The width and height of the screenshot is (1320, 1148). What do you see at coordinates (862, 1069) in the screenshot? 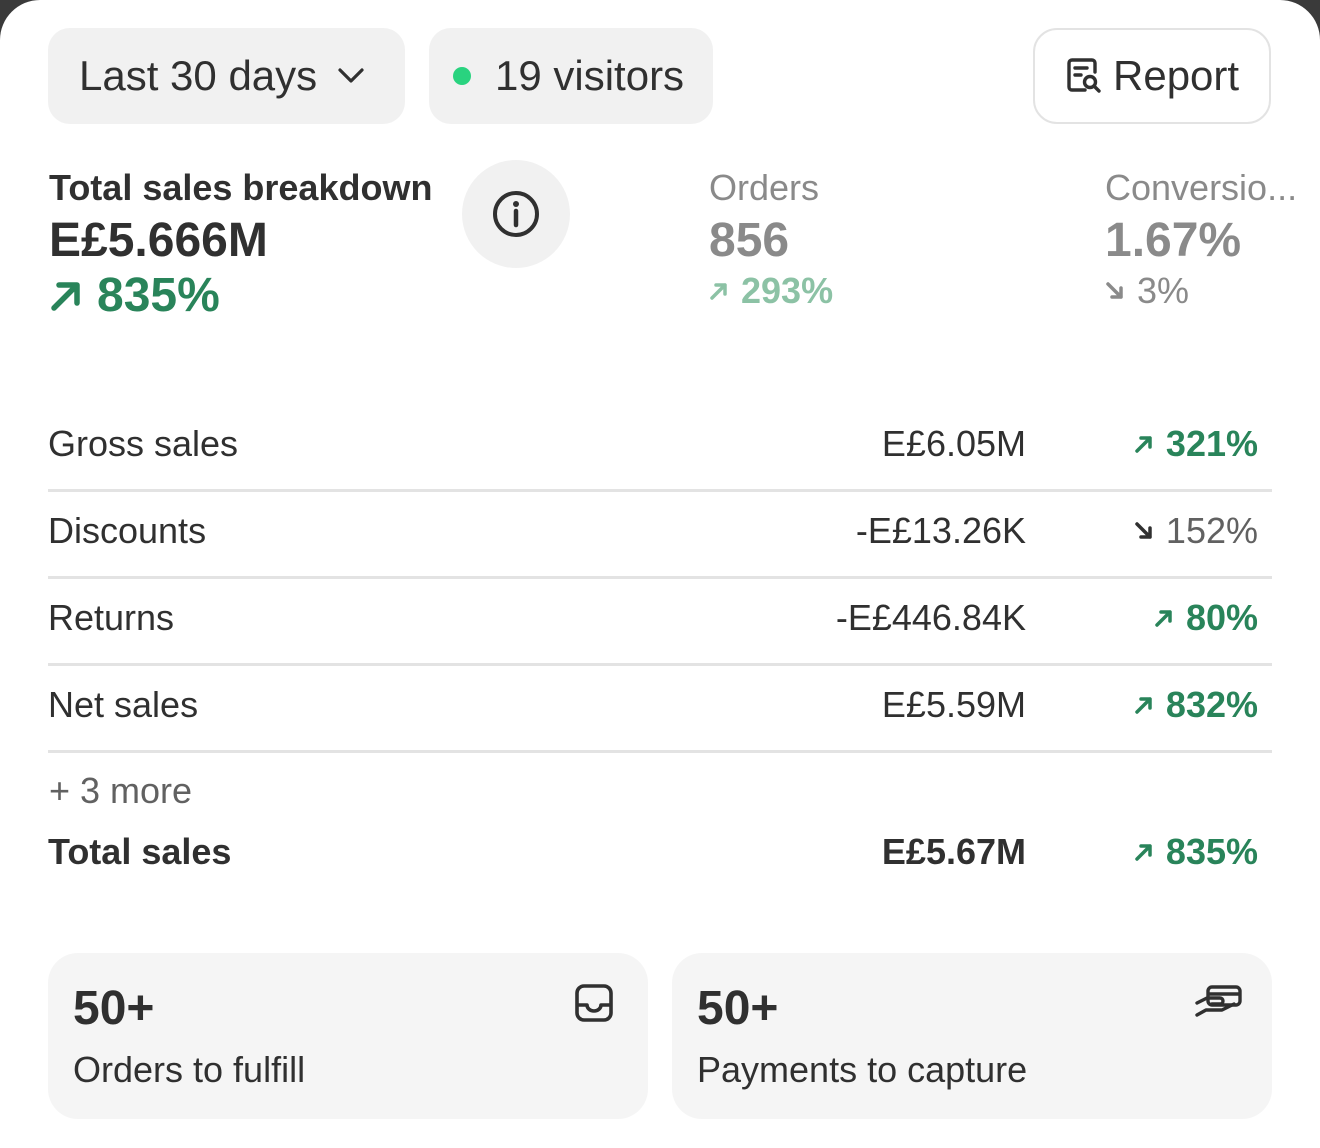
I see `tile-label: Payments to capture` at bounding box center [862, 1069].